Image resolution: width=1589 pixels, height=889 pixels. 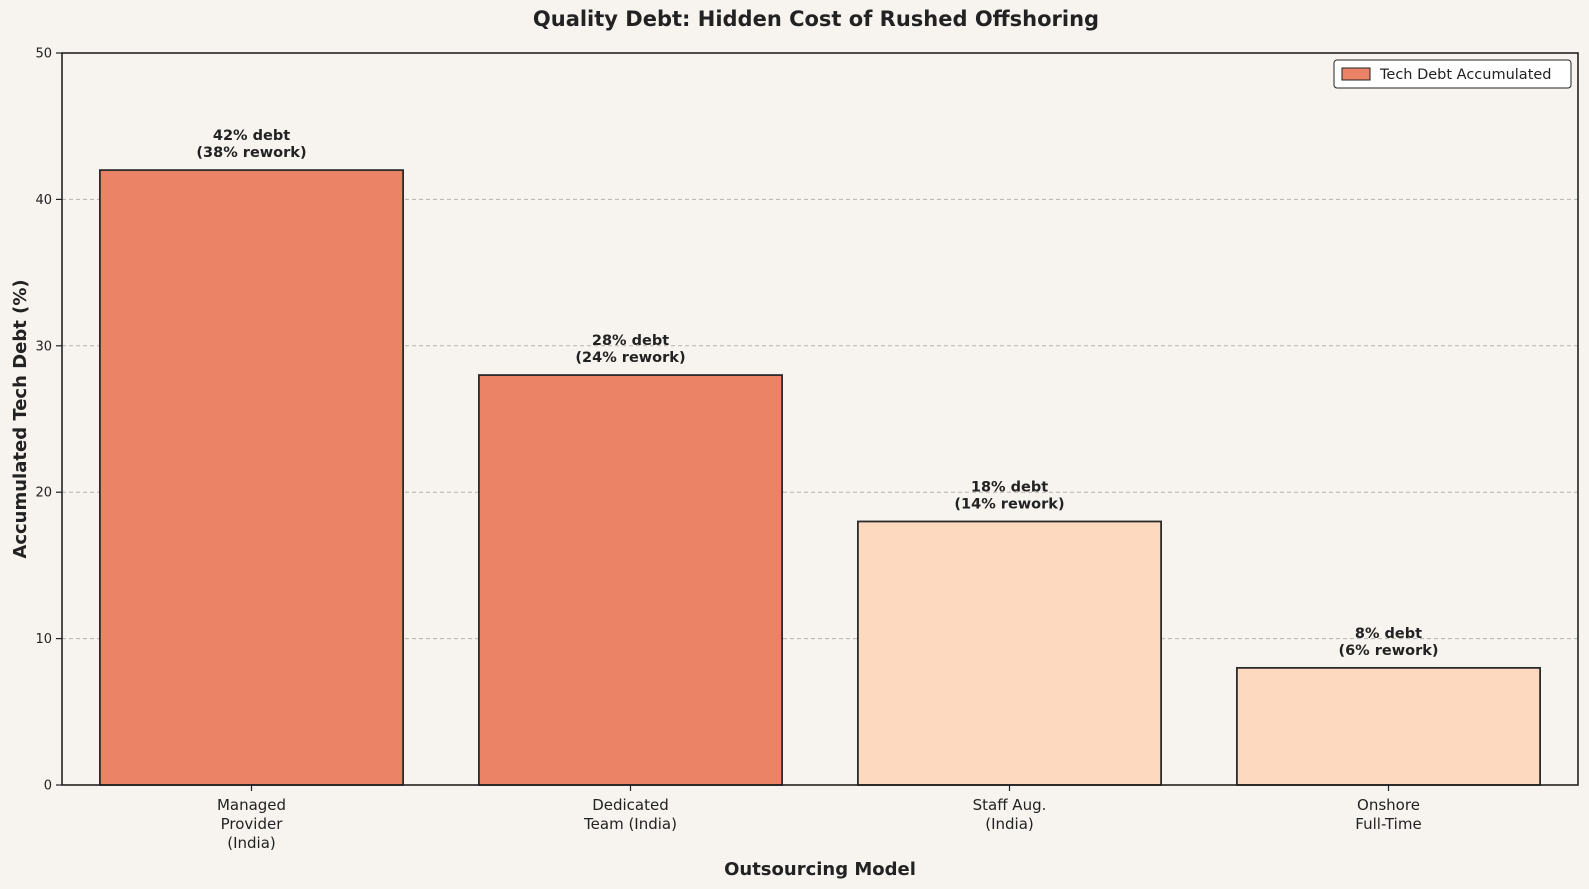 I want to click on x-tick-label: Full-Time, so click(x=1388, y=824).